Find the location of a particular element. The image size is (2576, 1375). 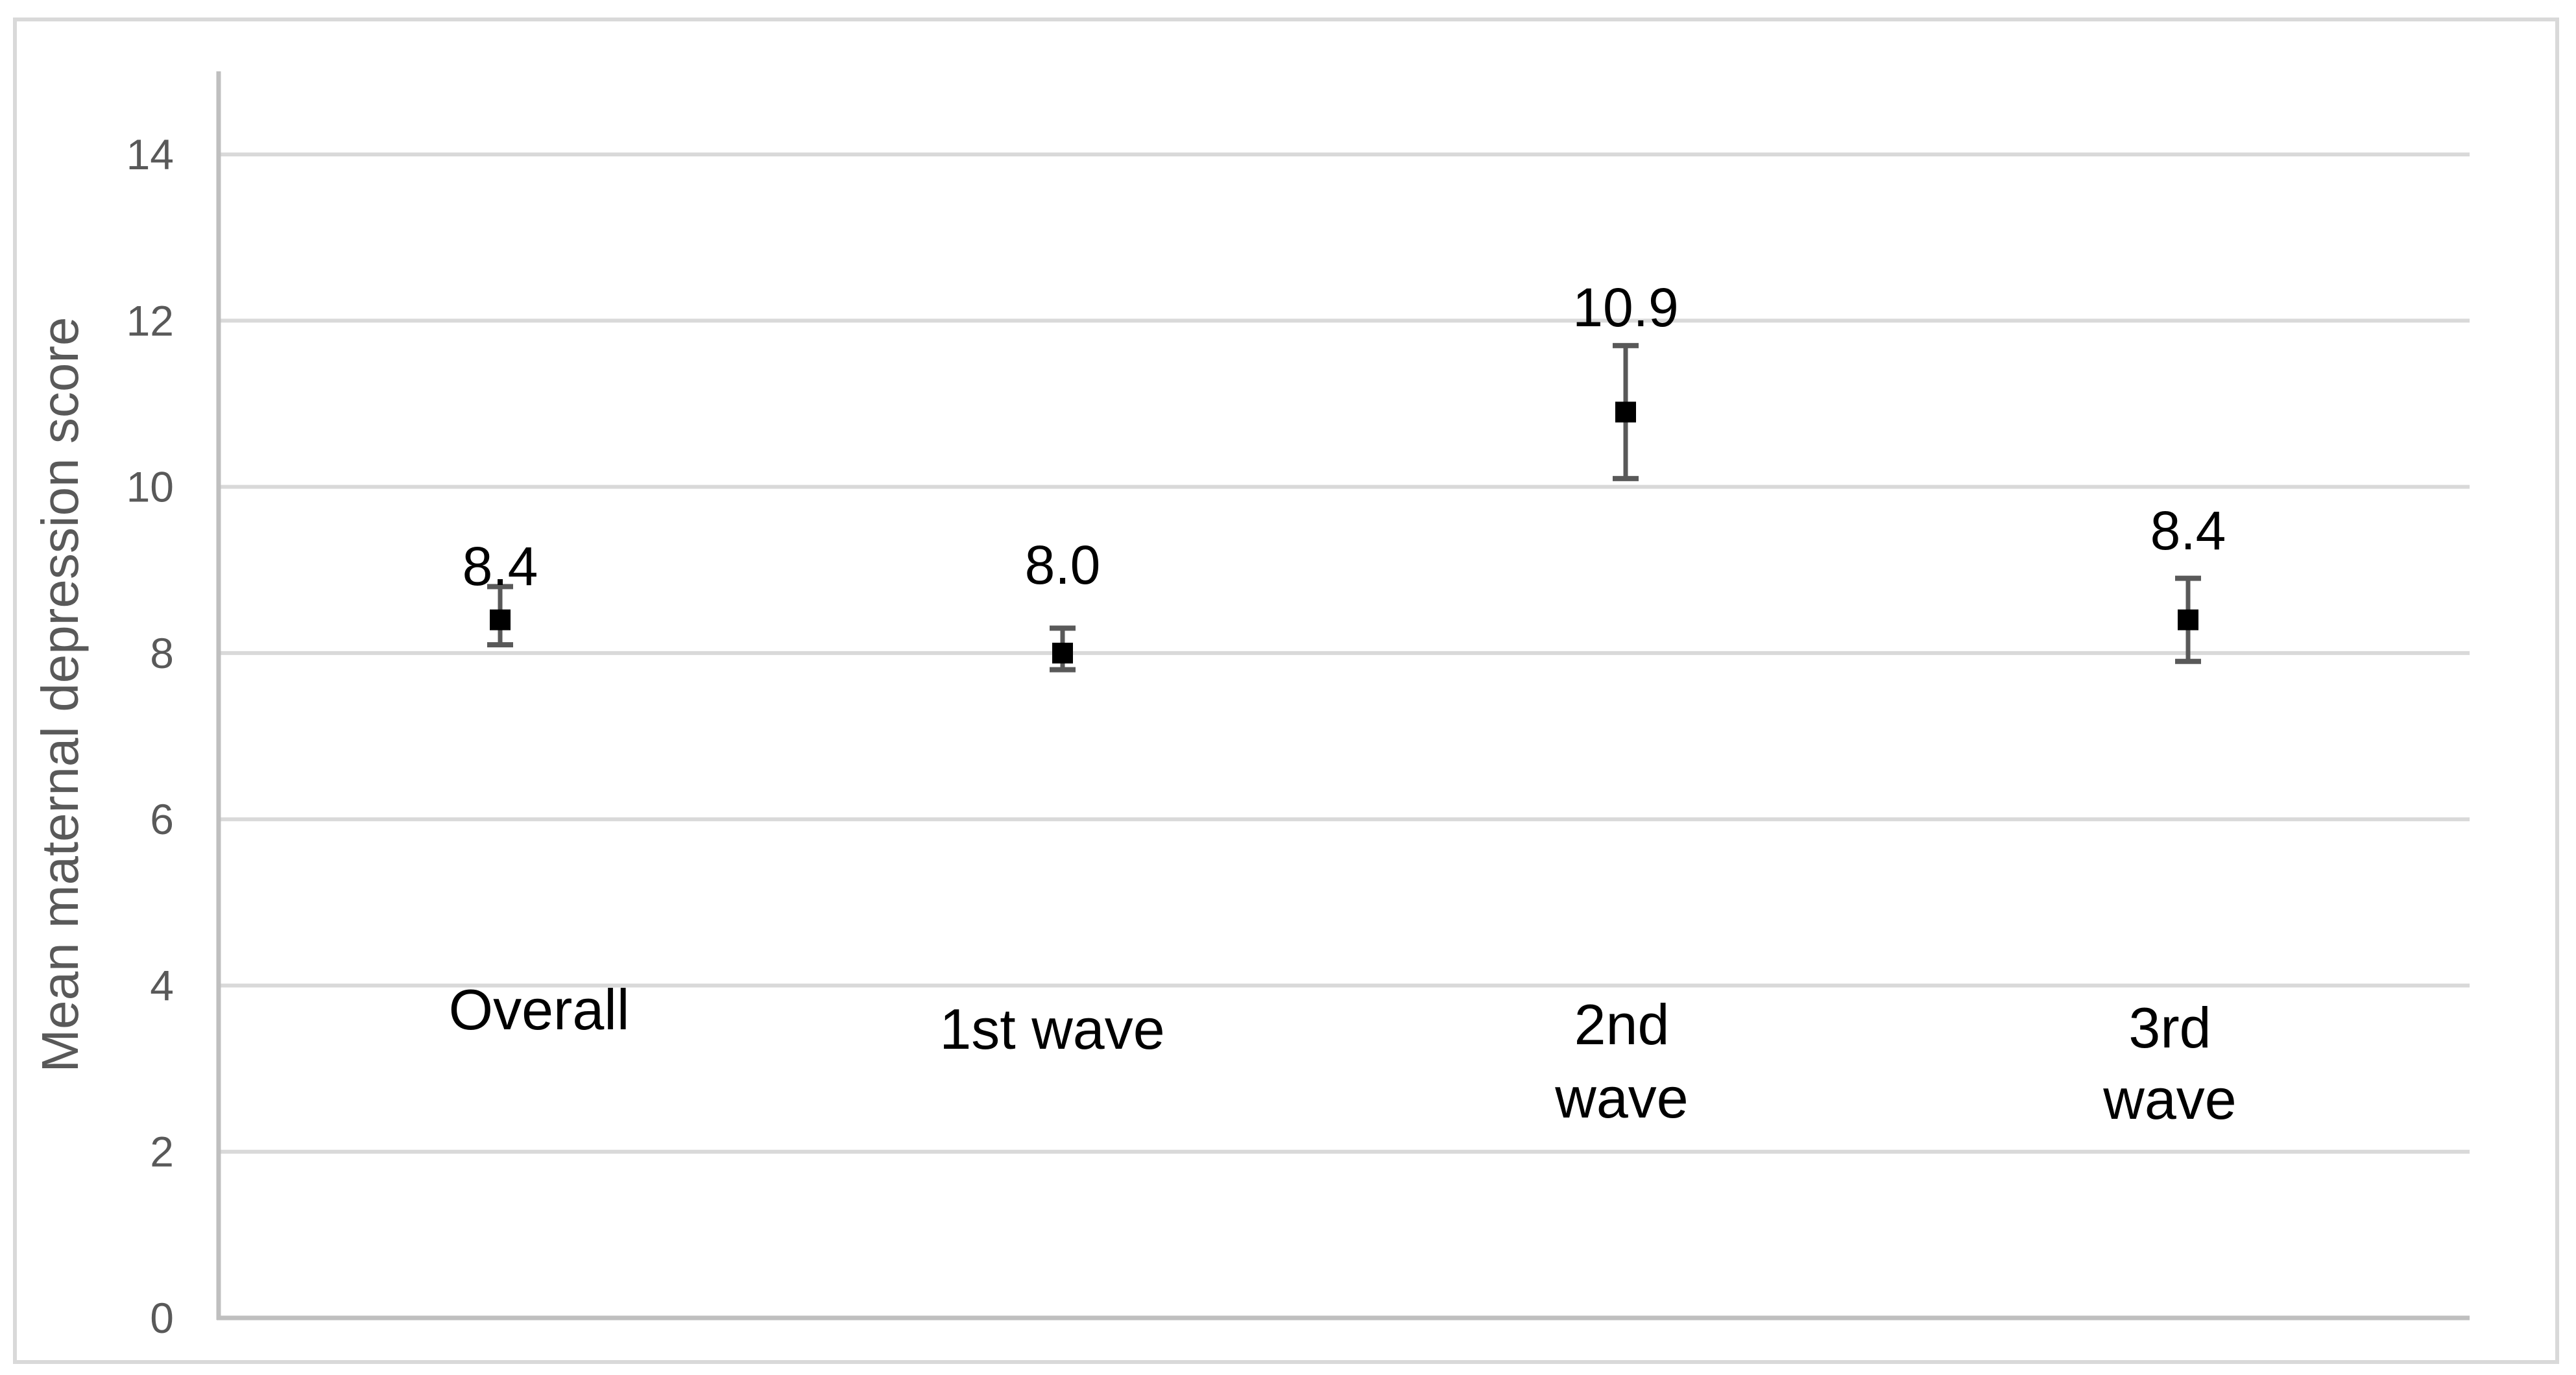

data-label-2: 10.9 is located at coordinates (1625, 307).